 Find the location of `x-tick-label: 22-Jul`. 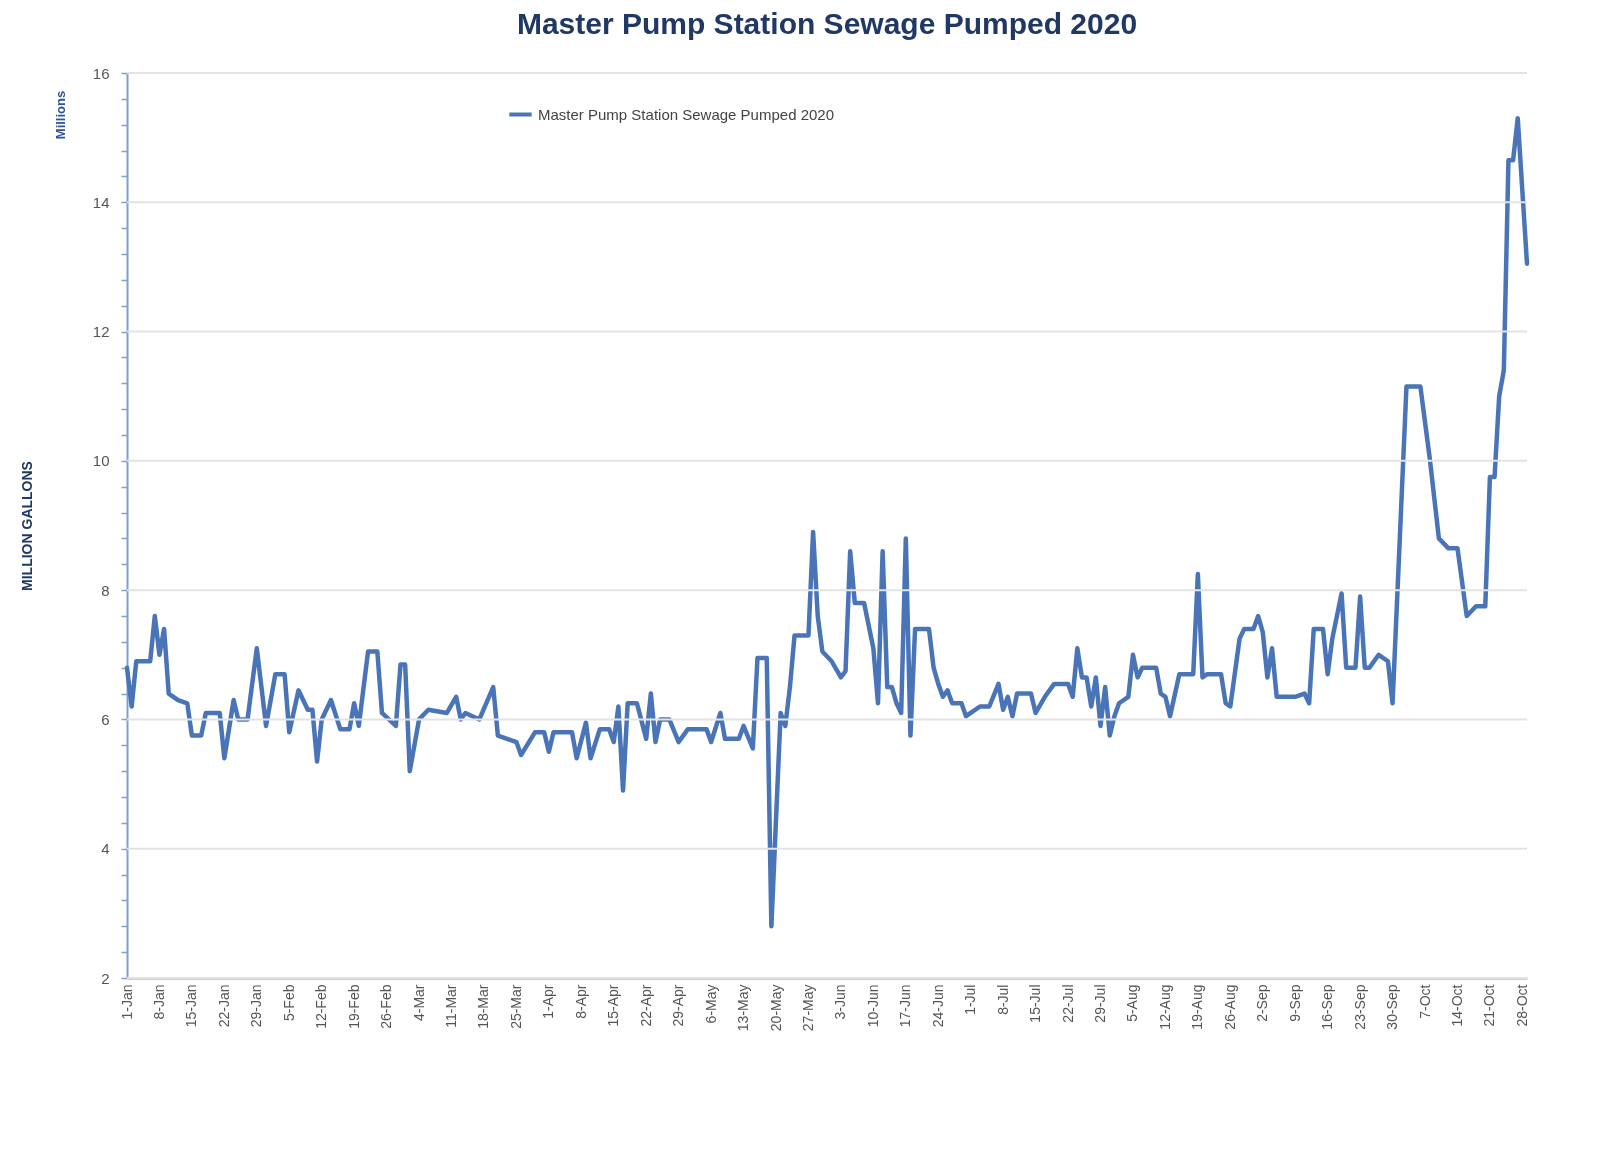

x-tick-label: 22-Jul is located at coordinates (1067, 1003).